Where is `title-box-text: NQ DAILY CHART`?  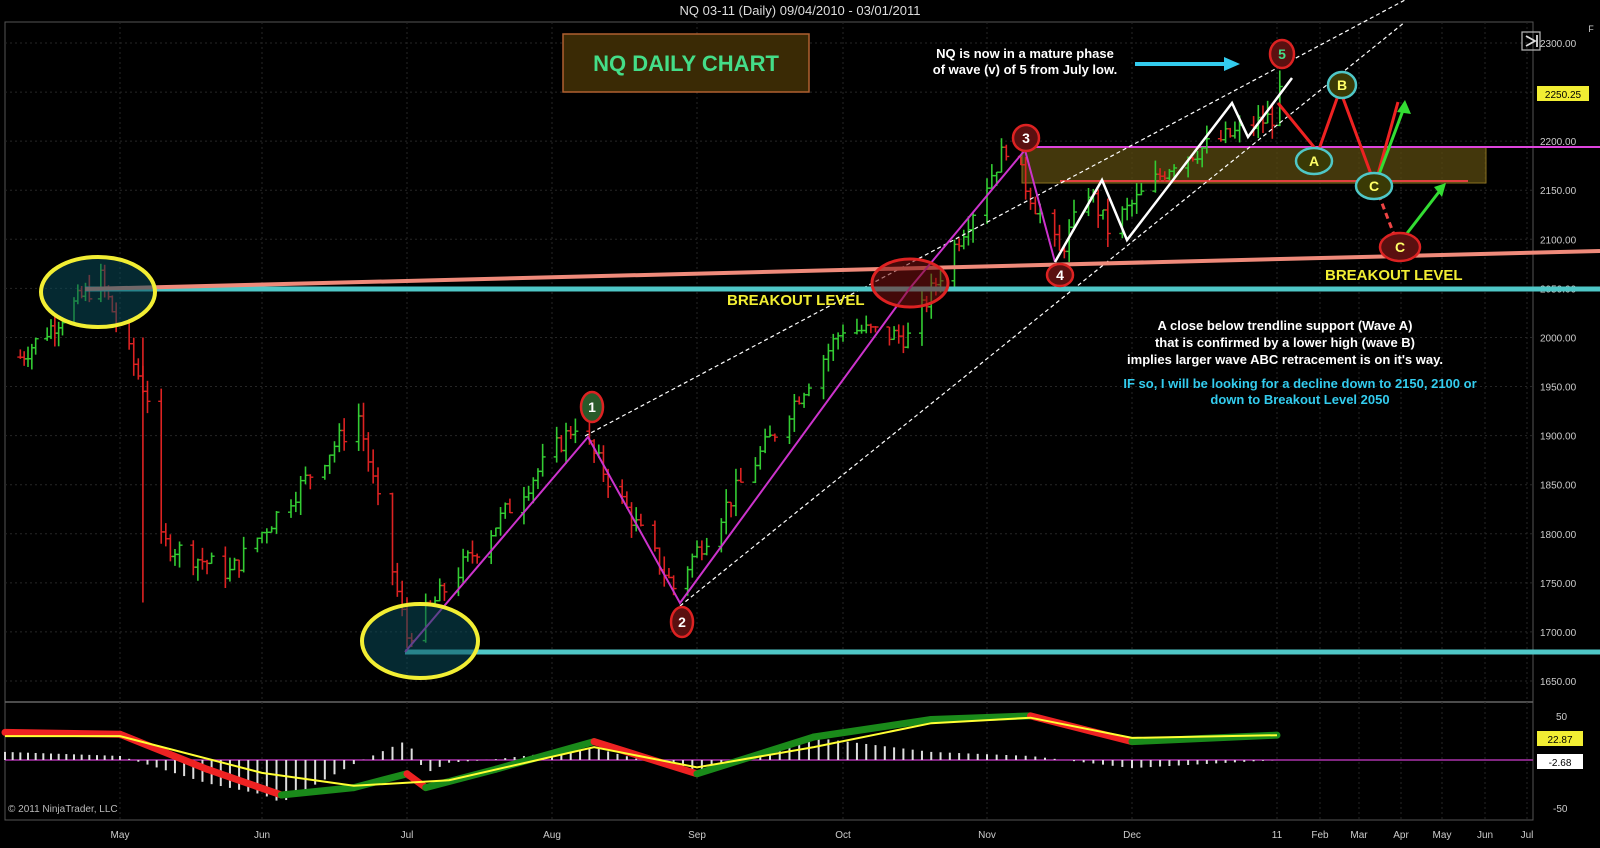 title-box-text: NQ DAILY CHART is located at coordinates (686, 63).